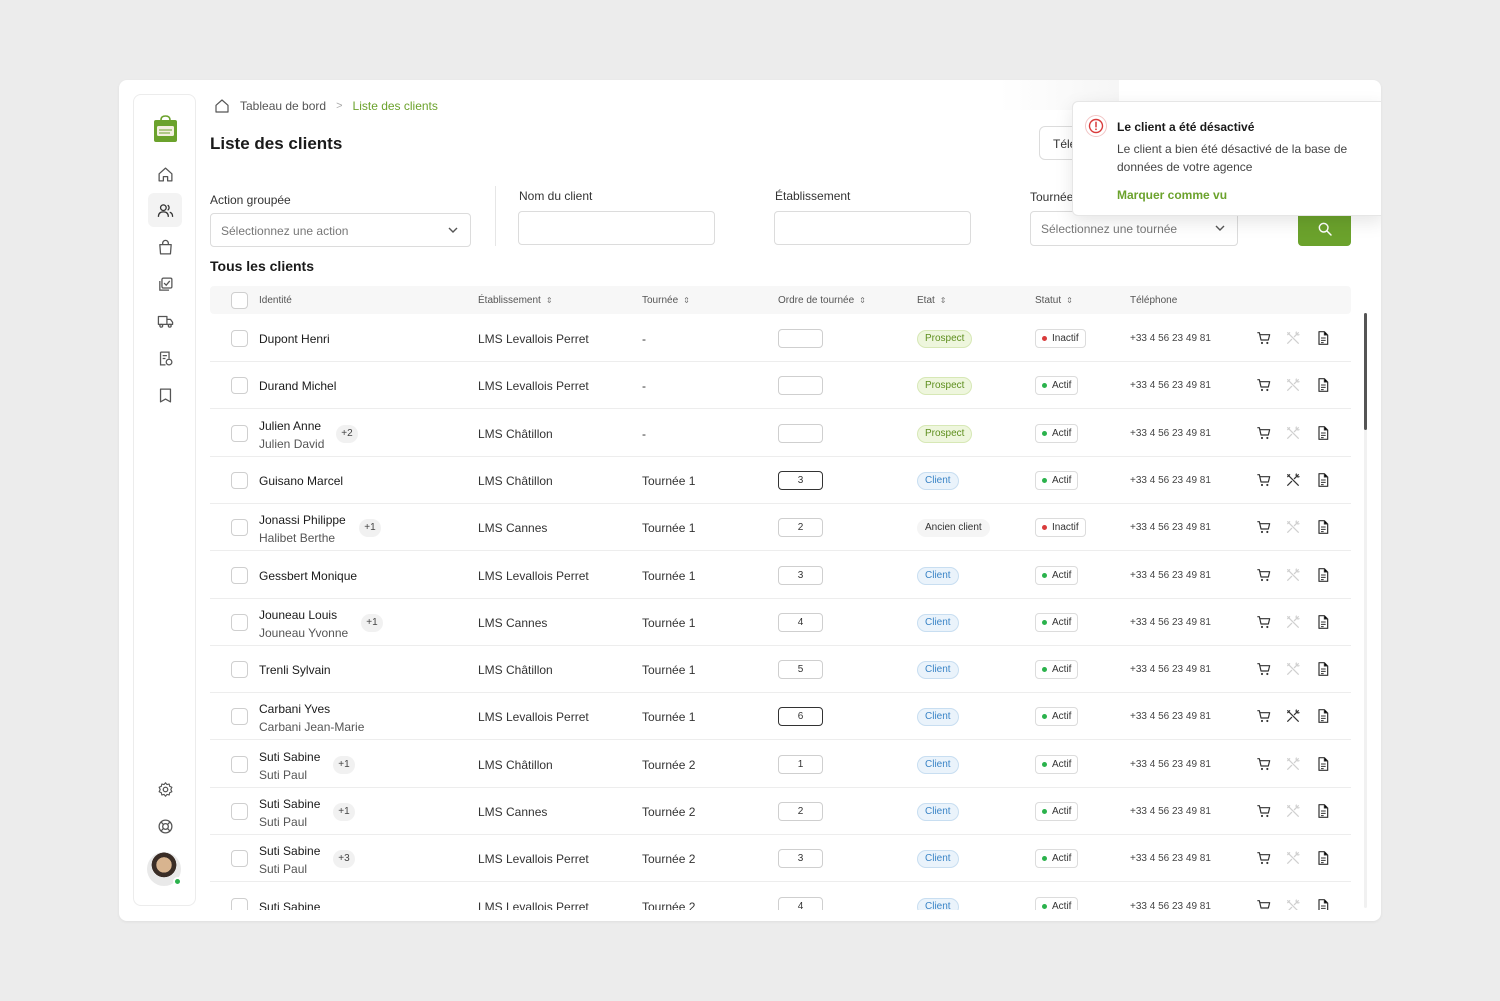 The height and width of the screenshot is (1001, 1500). Describe the element at coordinates (290, 425) in the screenshot. I see `client-name: Julien Anne` at that location.